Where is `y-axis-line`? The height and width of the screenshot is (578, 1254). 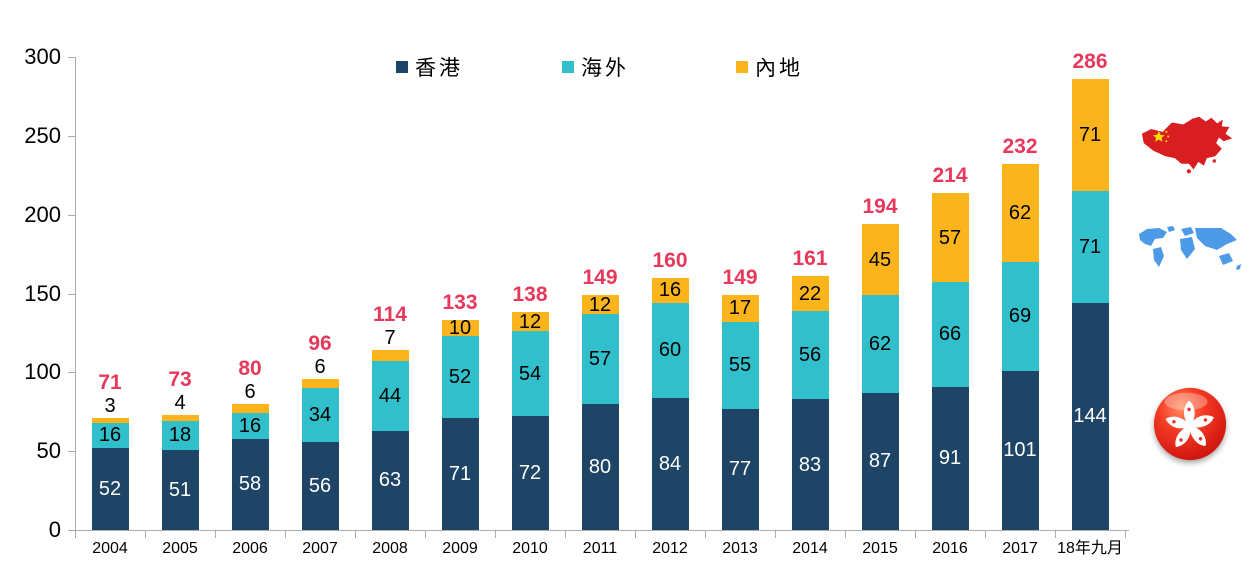
y-axis-line is located at coordinates (75, 294).